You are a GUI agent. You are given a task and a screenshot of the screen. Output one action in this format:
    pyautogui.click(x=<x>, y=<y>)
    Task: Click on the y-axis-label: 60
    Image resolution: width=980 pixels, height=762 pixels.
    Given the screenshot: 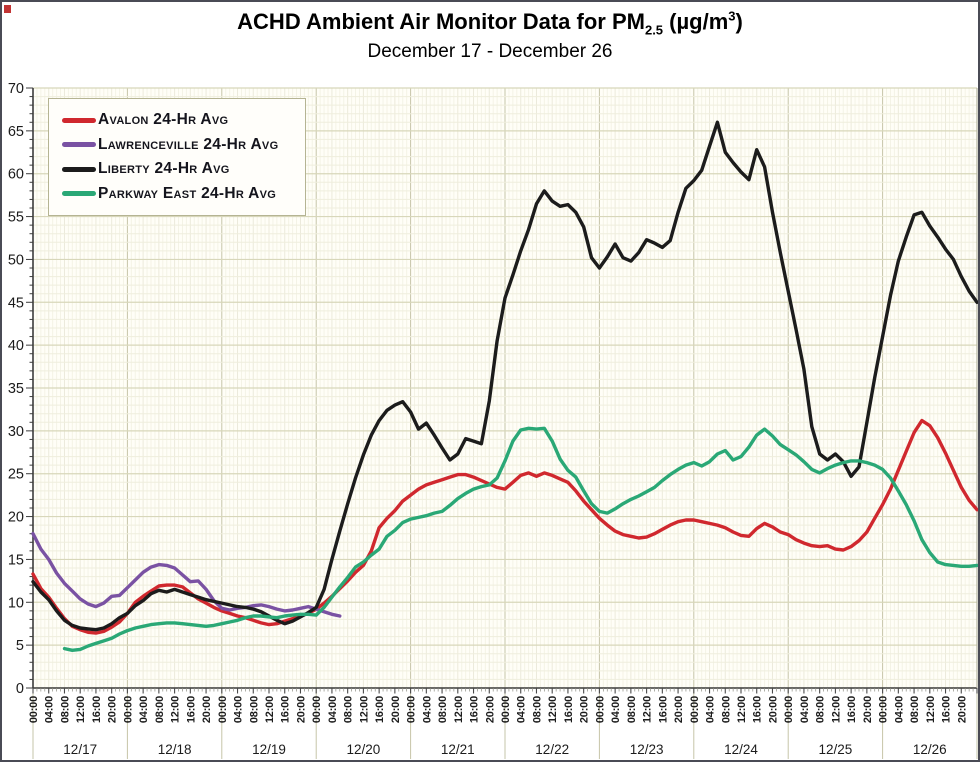 What is the action you would take?
    pyautogui.click(x=16, y=175)
    